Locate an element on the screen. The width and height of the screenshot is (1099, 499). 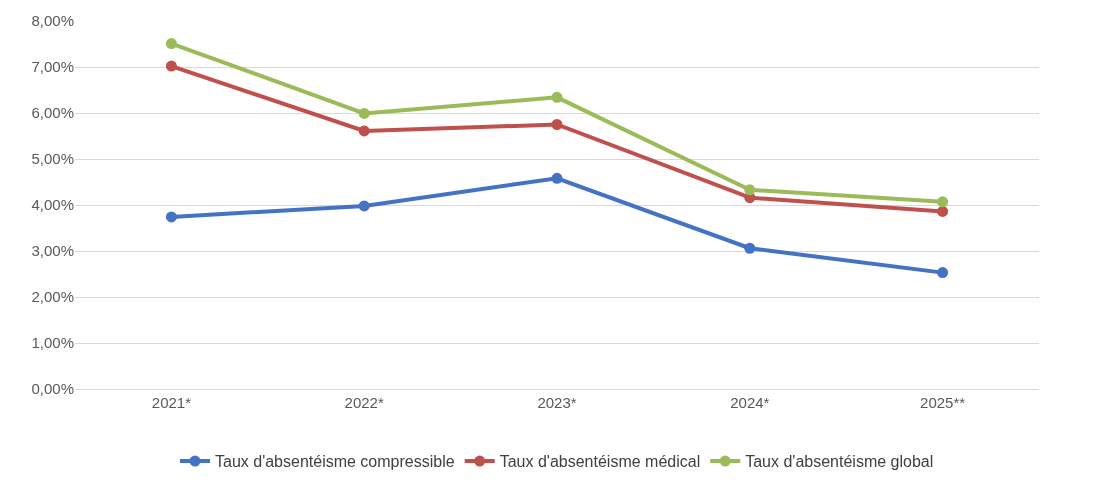
y-tick-label: 1,00% is located at coordinates (52, 343).